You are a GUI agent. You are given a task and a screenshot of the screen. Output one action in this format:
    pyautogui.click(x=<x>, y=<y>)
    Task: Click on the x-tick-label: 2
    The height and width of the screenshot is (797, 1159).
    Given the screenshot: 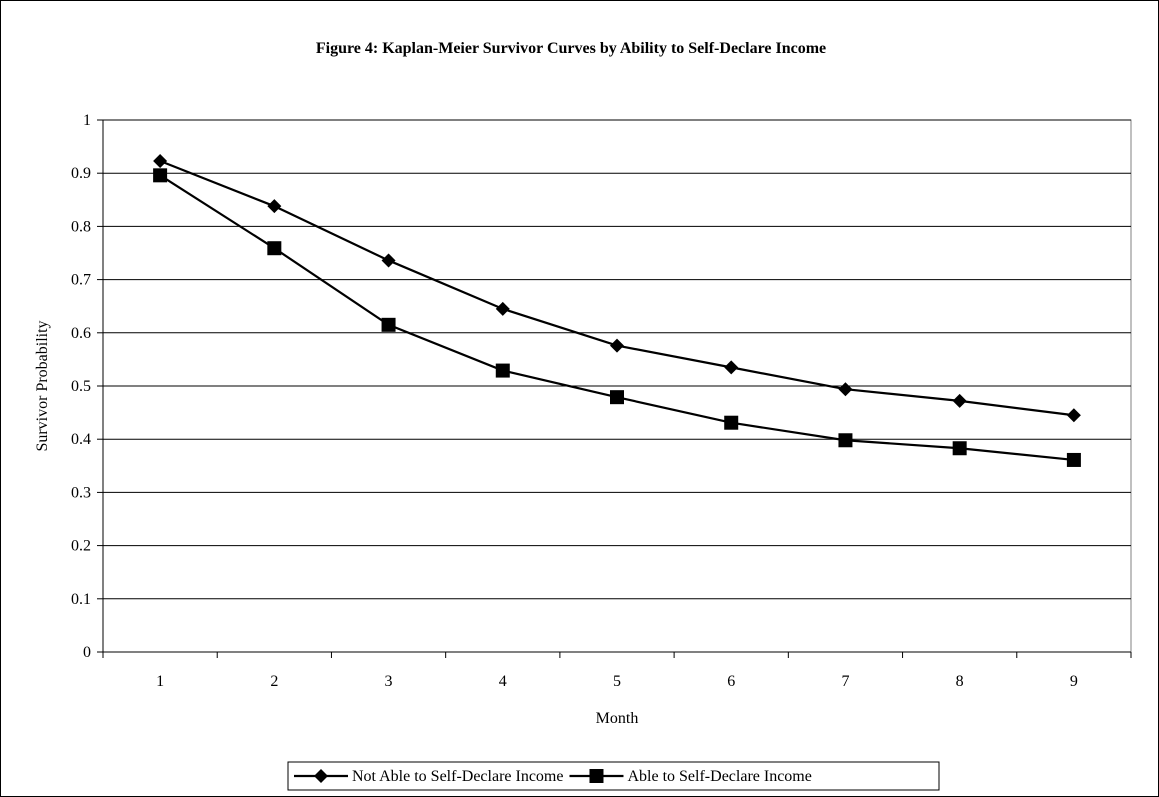 What is the action you would take?
    pyautogui.click(x=274, y=681)
    